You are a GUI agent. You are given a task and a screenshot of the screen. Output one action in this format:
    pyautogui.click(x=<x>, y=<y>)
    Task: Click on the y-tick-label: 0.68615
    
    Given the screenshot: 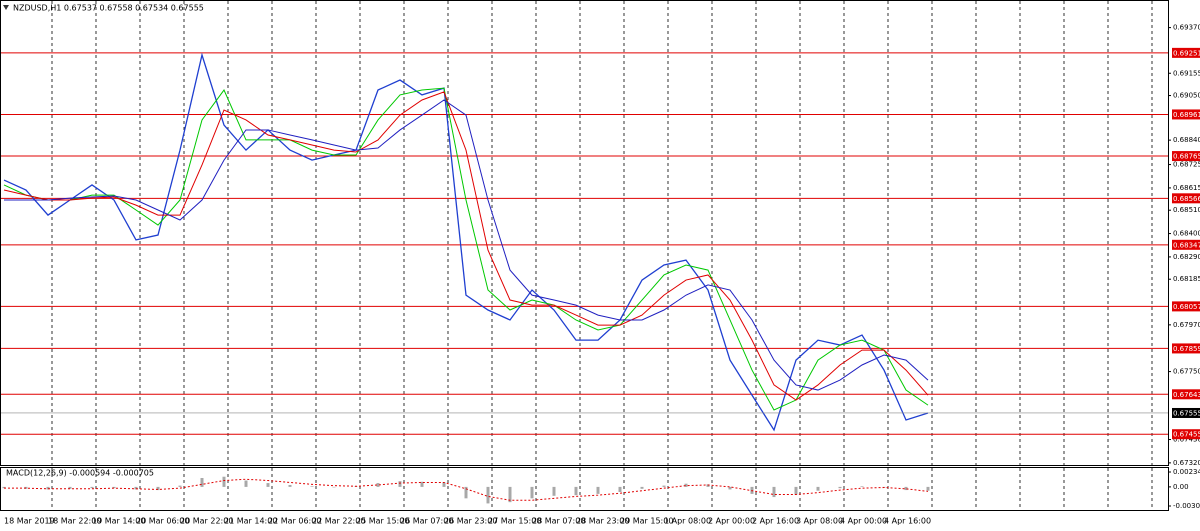 What is the action you would take?
    pyautogui.click(x=1186, y=188)
    